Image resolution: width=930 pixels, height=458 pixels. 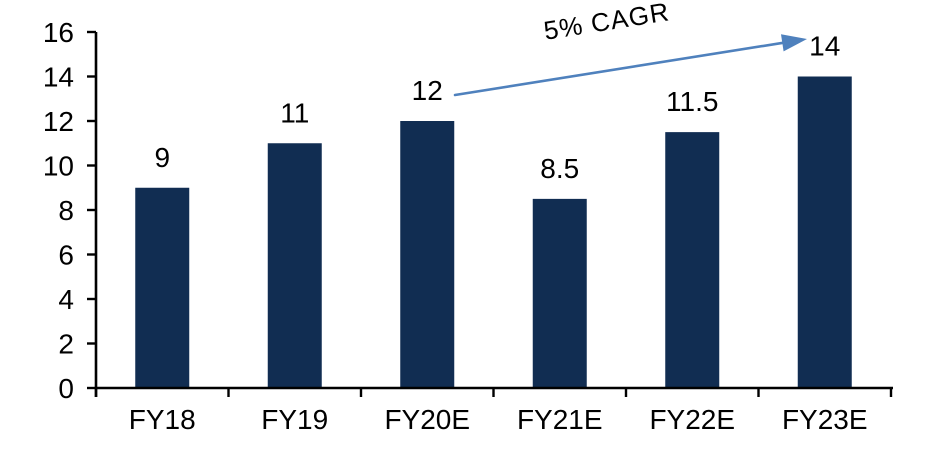 What do you see at coordinates (66, 299) in the screenshot?
I see `y-tick-label: 4` at bounding box center [66, 299].